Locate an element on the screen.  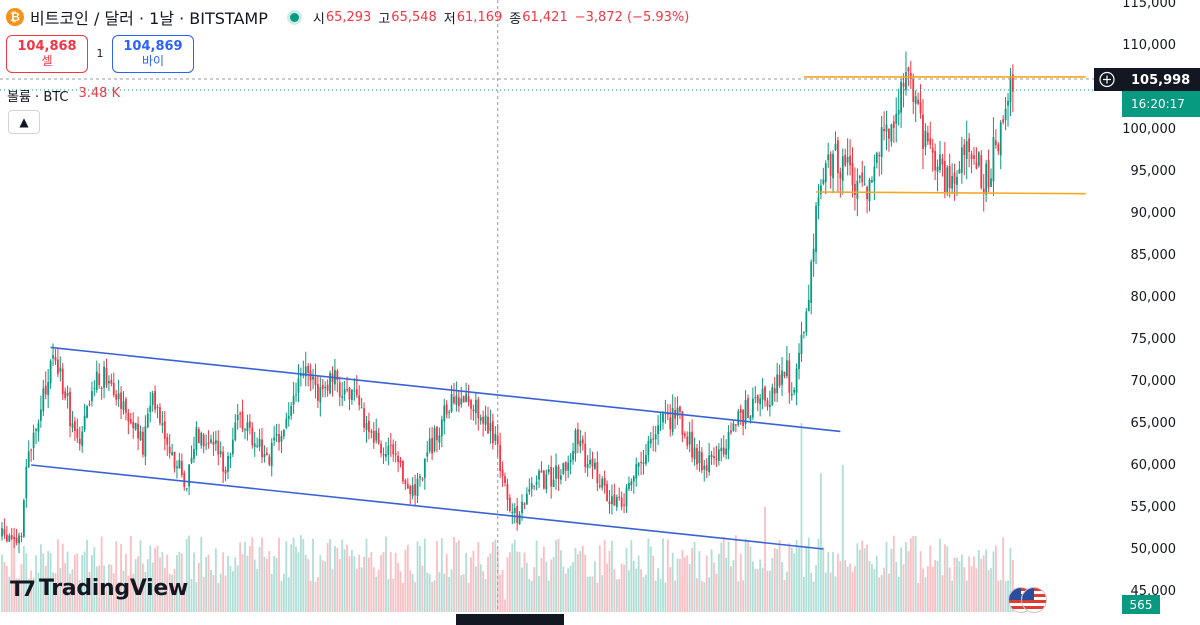
buy-button: 104,869 바이 is located at coordinates (153, 54).